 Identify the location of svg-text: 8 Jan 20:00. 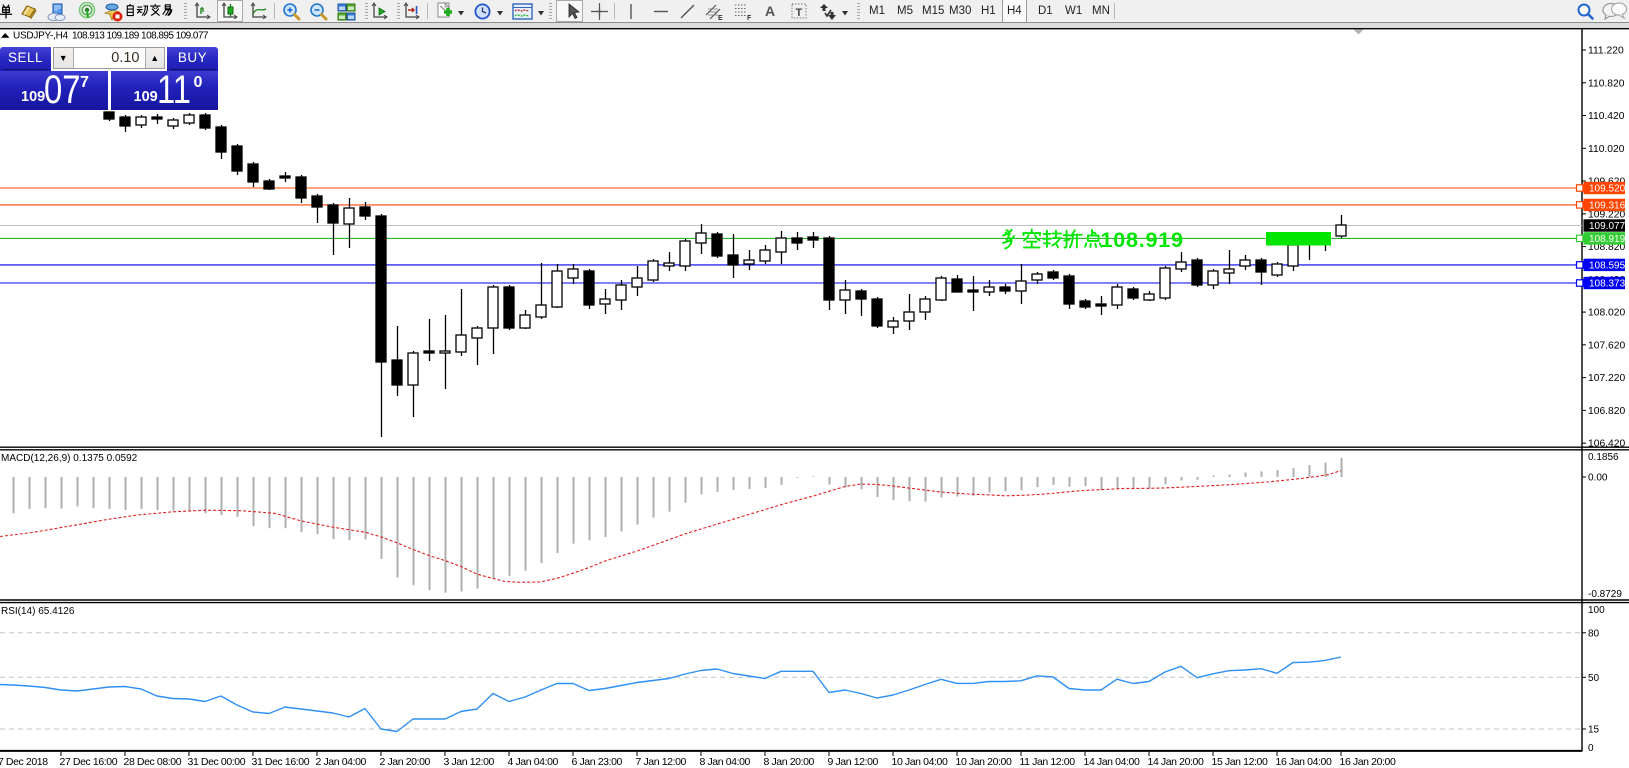
(789, 762).